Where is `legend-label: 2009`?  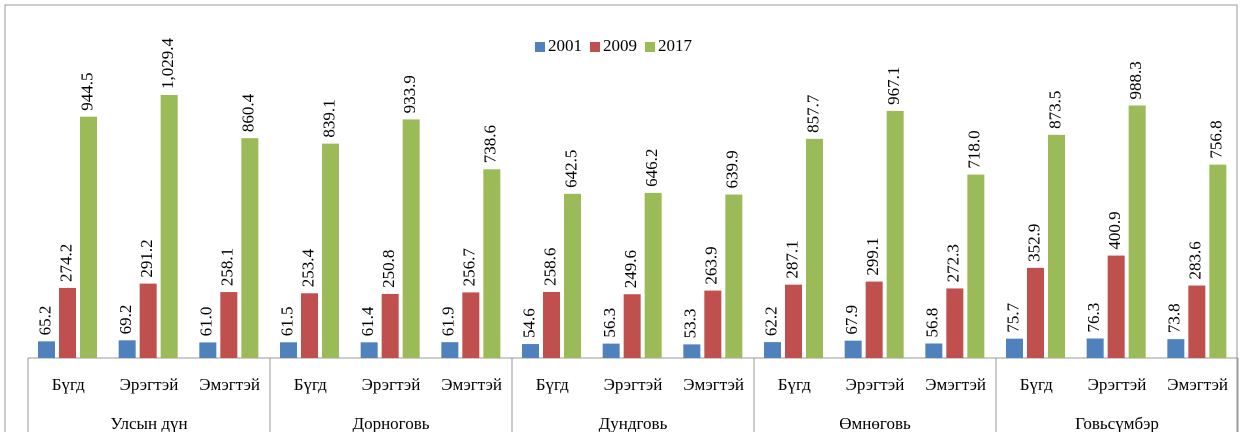 legend-label: 2009 is located at coordinates (620, 45).